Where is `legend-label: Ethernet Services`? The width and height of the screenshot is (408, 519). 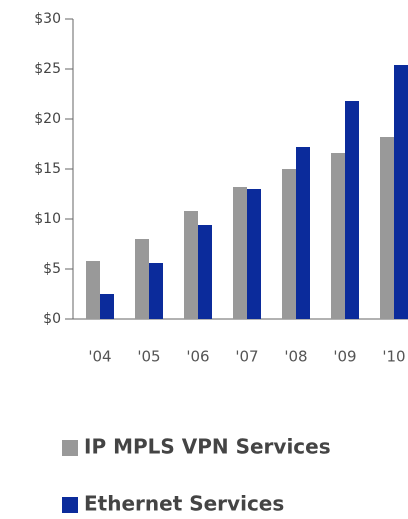 legend-label: Ethernet Services is located at coordinates (184, 504).